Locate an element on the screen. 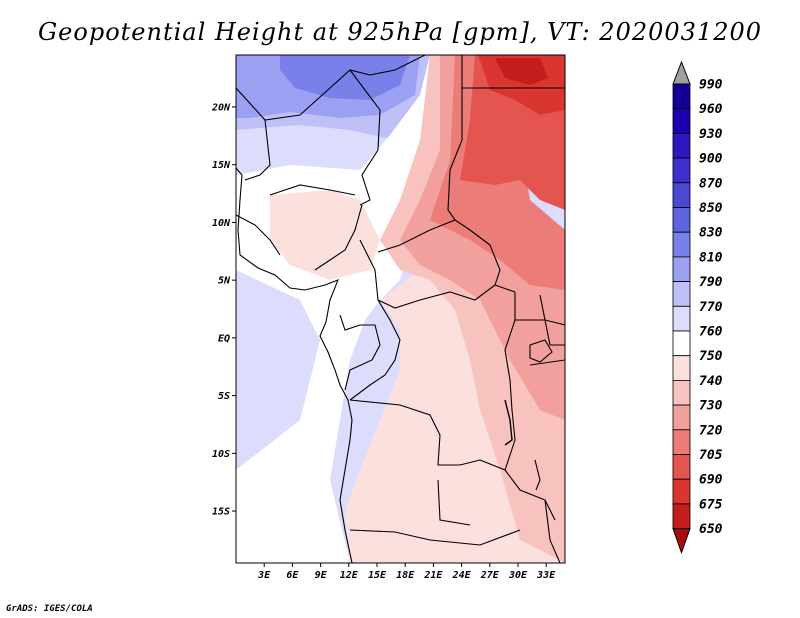 The width and height of the screenshot is (800, 618). lon-label: 6E is located at coordinates (292, 575).